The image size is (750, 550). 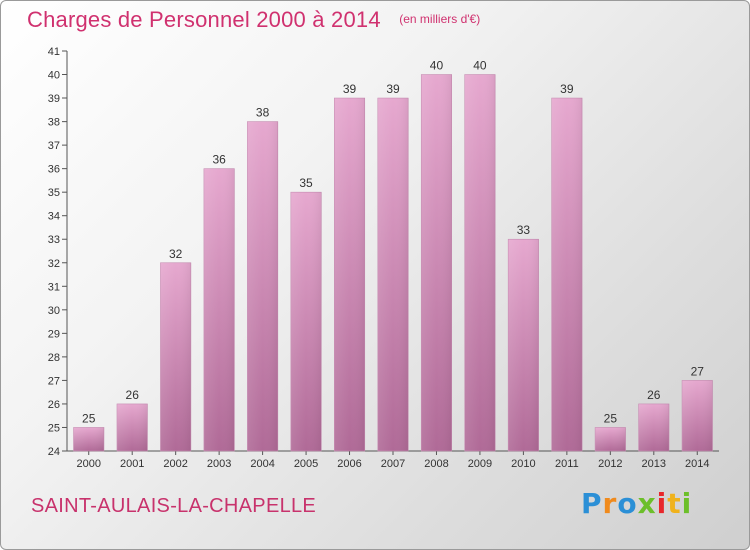 What do you see at coordinates (176, 254) in the screenshot?
I see `data-label: 32` at bounding box center [176, 254].